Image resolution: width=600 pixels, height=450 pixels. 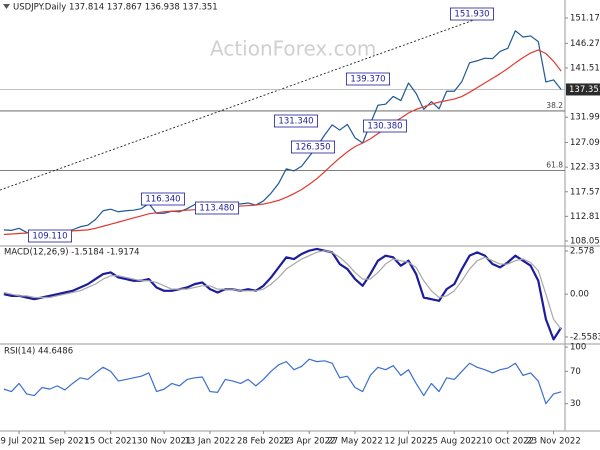 What do you see at coordinates (408, 442) in the screenshot?
I see `x-tick-label: 12 Jul 2022` at bounding box center [408, 442].